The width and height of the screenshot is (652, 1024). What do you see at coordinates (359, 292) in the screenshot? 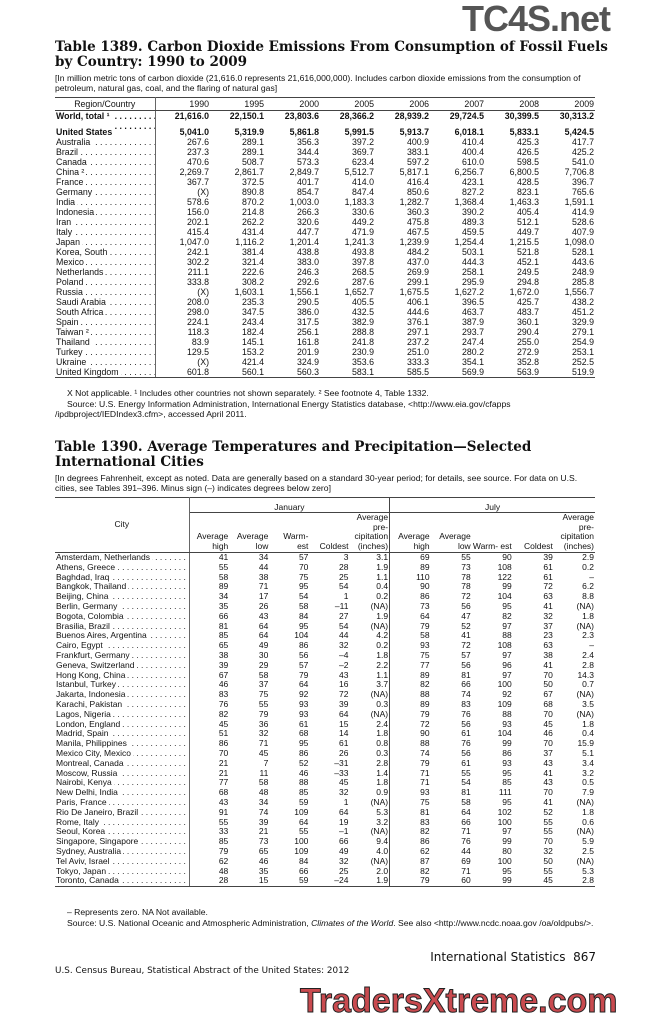
I see `emission-value: 1,652.7` at bounding box center [359, 292].